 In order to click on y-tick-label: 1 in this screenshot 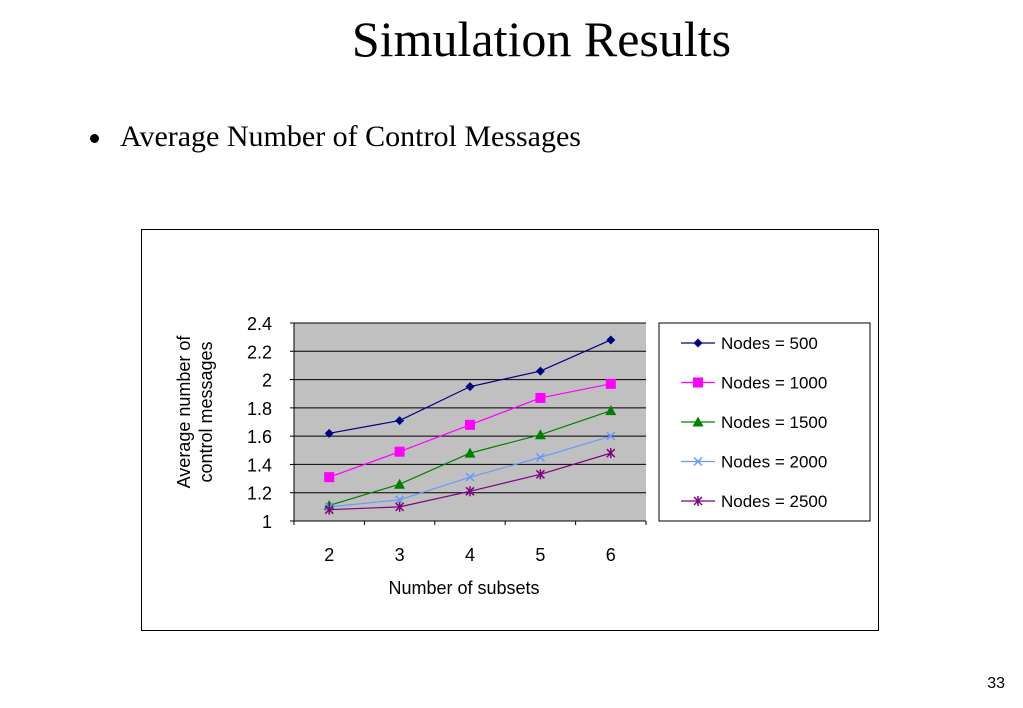, I will do `click(267, 522)`.